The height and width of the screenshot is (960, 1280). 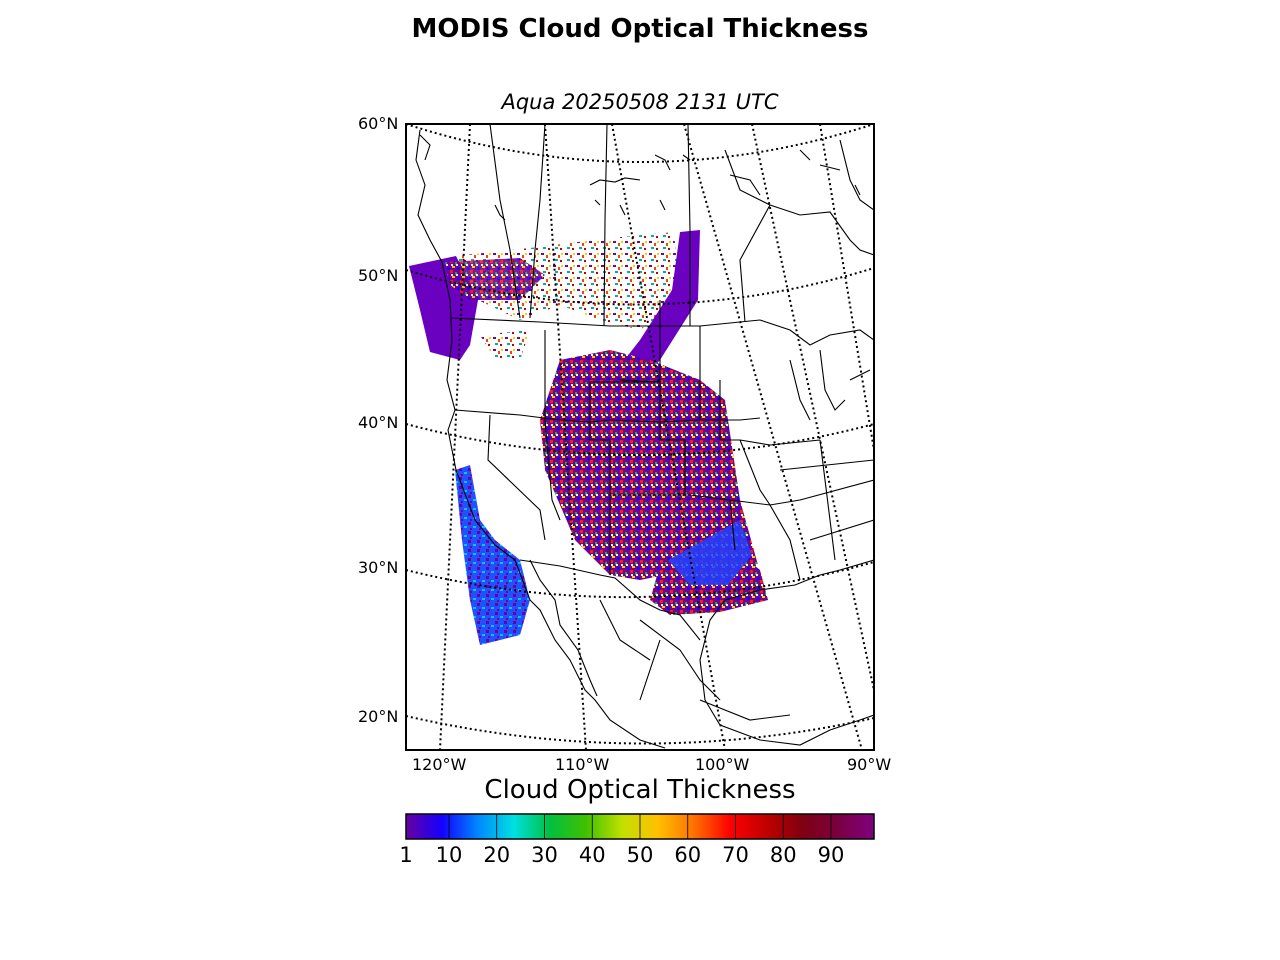 What do you see at coordinates (640, 790) in the screenshot?
I see `colorbar-label: Cloud Optical Thickness` at bounding box center [640, 790].